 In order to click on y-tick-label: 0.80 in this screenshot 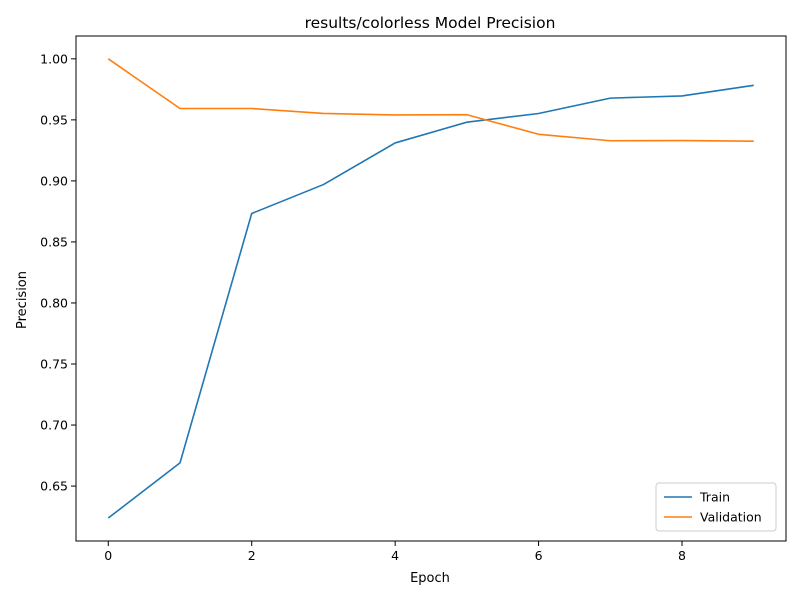, I will do `click(54, 302)`.